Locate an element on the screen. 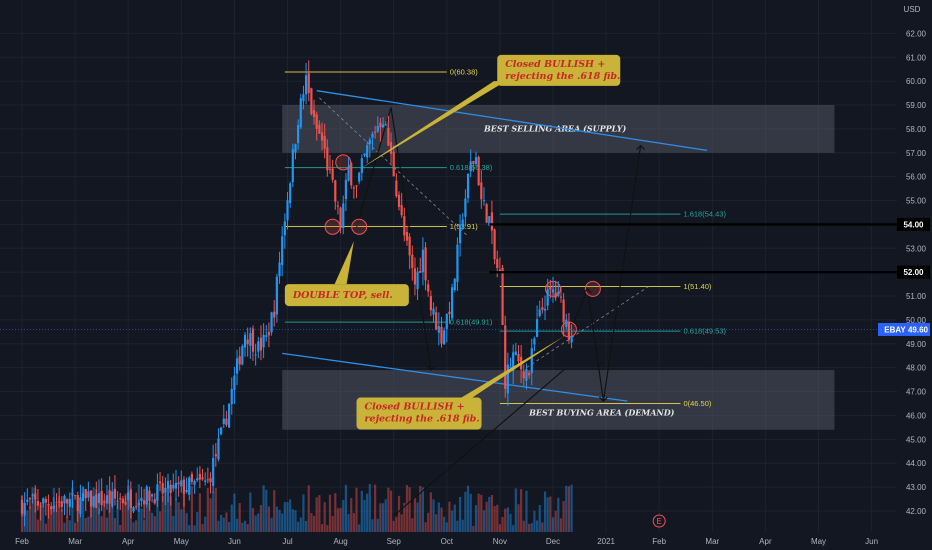 The image size is (932, 550). callout-text-line1: Closed BULLISH + is located at coordinates (415, 407).